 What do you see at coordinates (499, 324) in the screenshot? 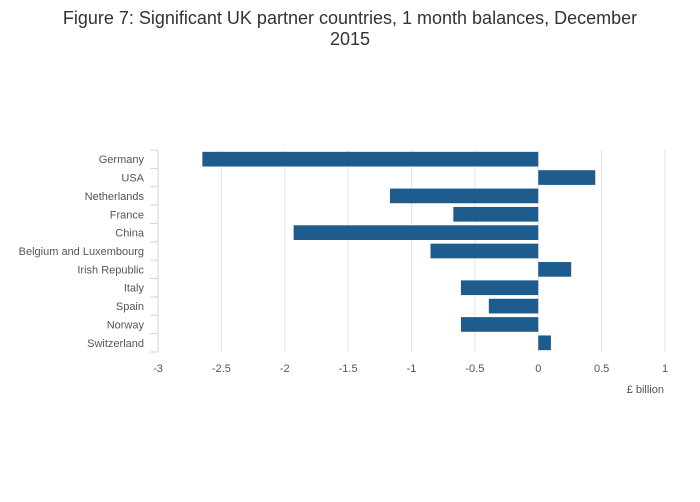
I see `bar-norway` at bounding box center [499, 324].